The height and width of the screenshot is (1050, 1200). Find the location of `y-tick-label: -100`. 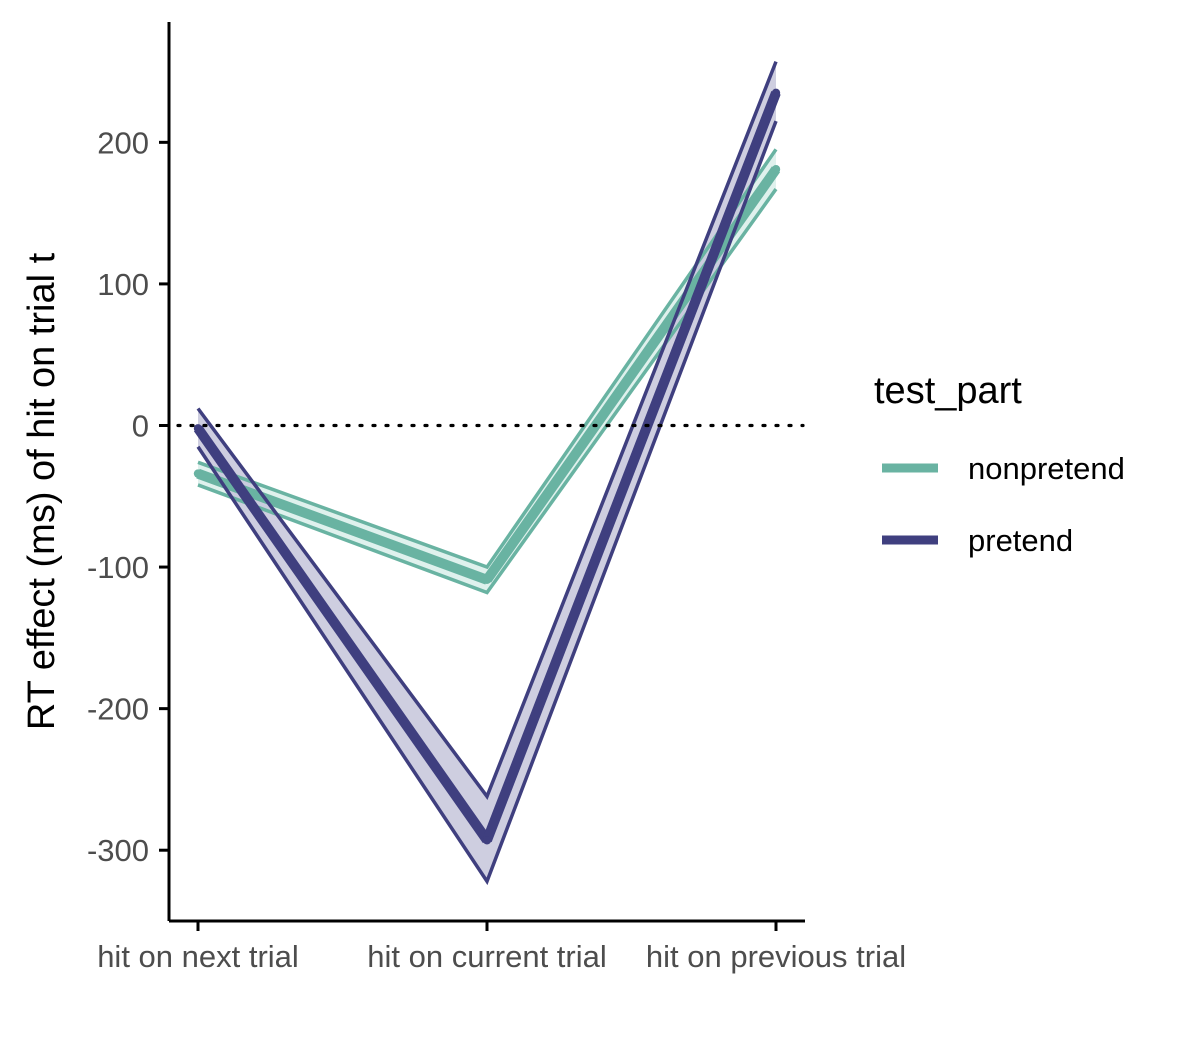

y-tick-label: -100 is located at coordinates (118, 567).